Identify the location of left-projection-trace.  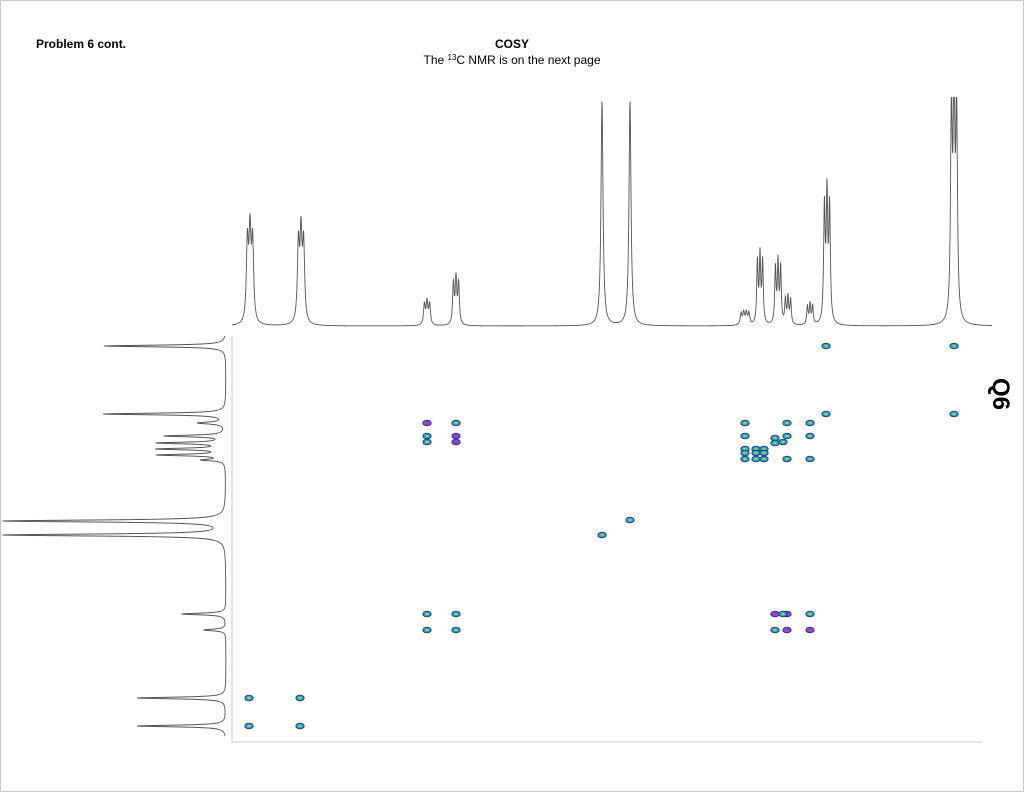
(114, 536).